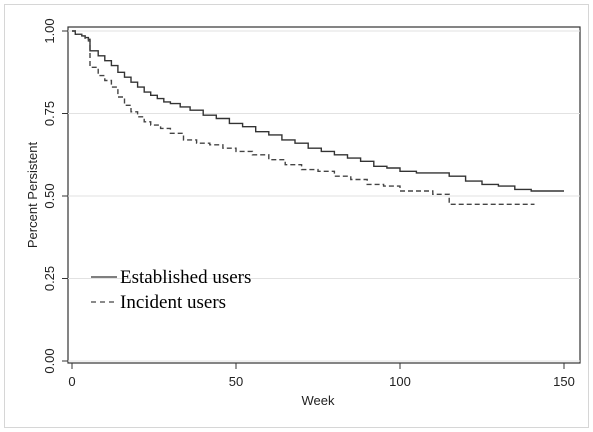  Describe the element at coordinates (71, 381) in the screenshot. I see `x-tick-label: 0` at that location.